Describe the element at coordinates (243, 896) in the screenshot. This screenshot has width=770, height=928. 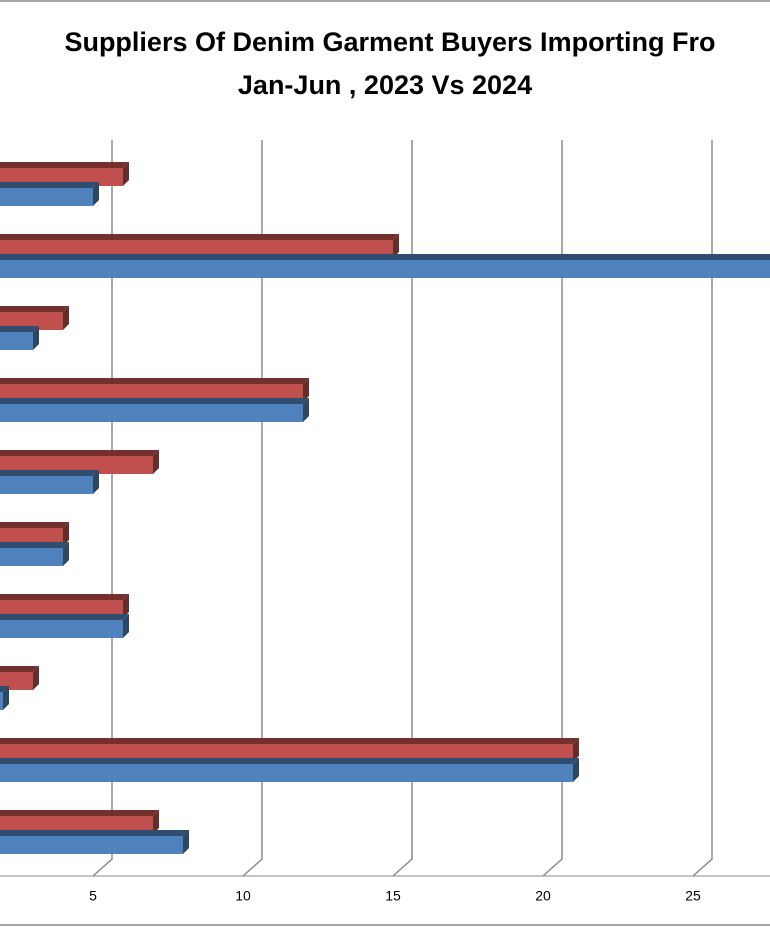
I see `x-tick-label: 10` at that location.